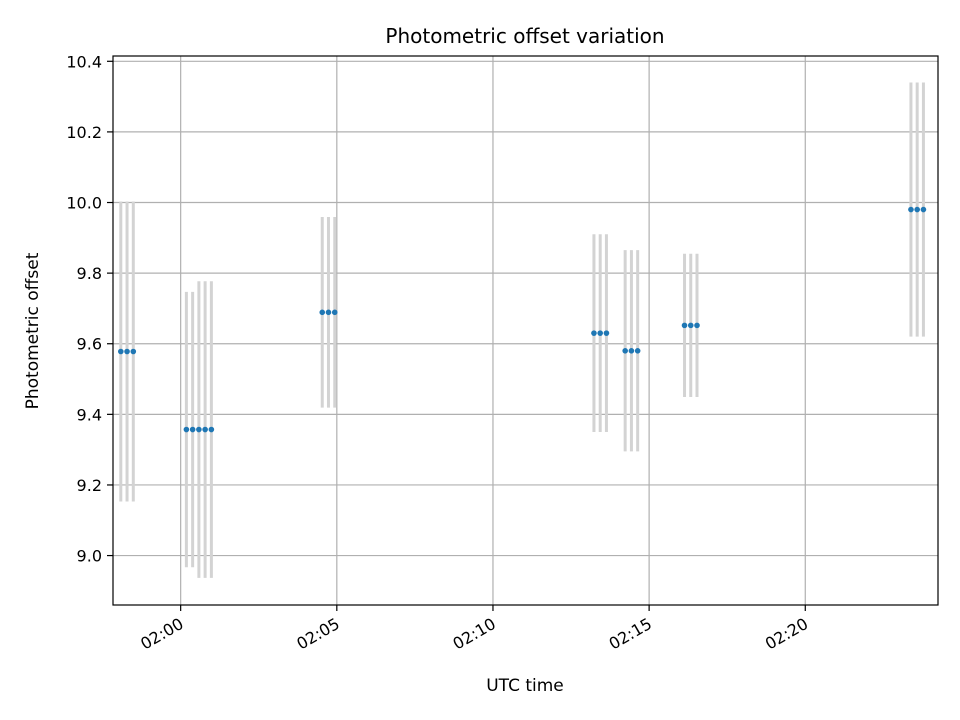 The height and width of the screenshot is (720, 960). What do you see at coordinates (89, 309) in the screenshot?
I see `y-axis-ticks: 9.0 9.2 9.4 9.6 9.8 10.0 10.2 10.4` at bounding box center [89, 309].